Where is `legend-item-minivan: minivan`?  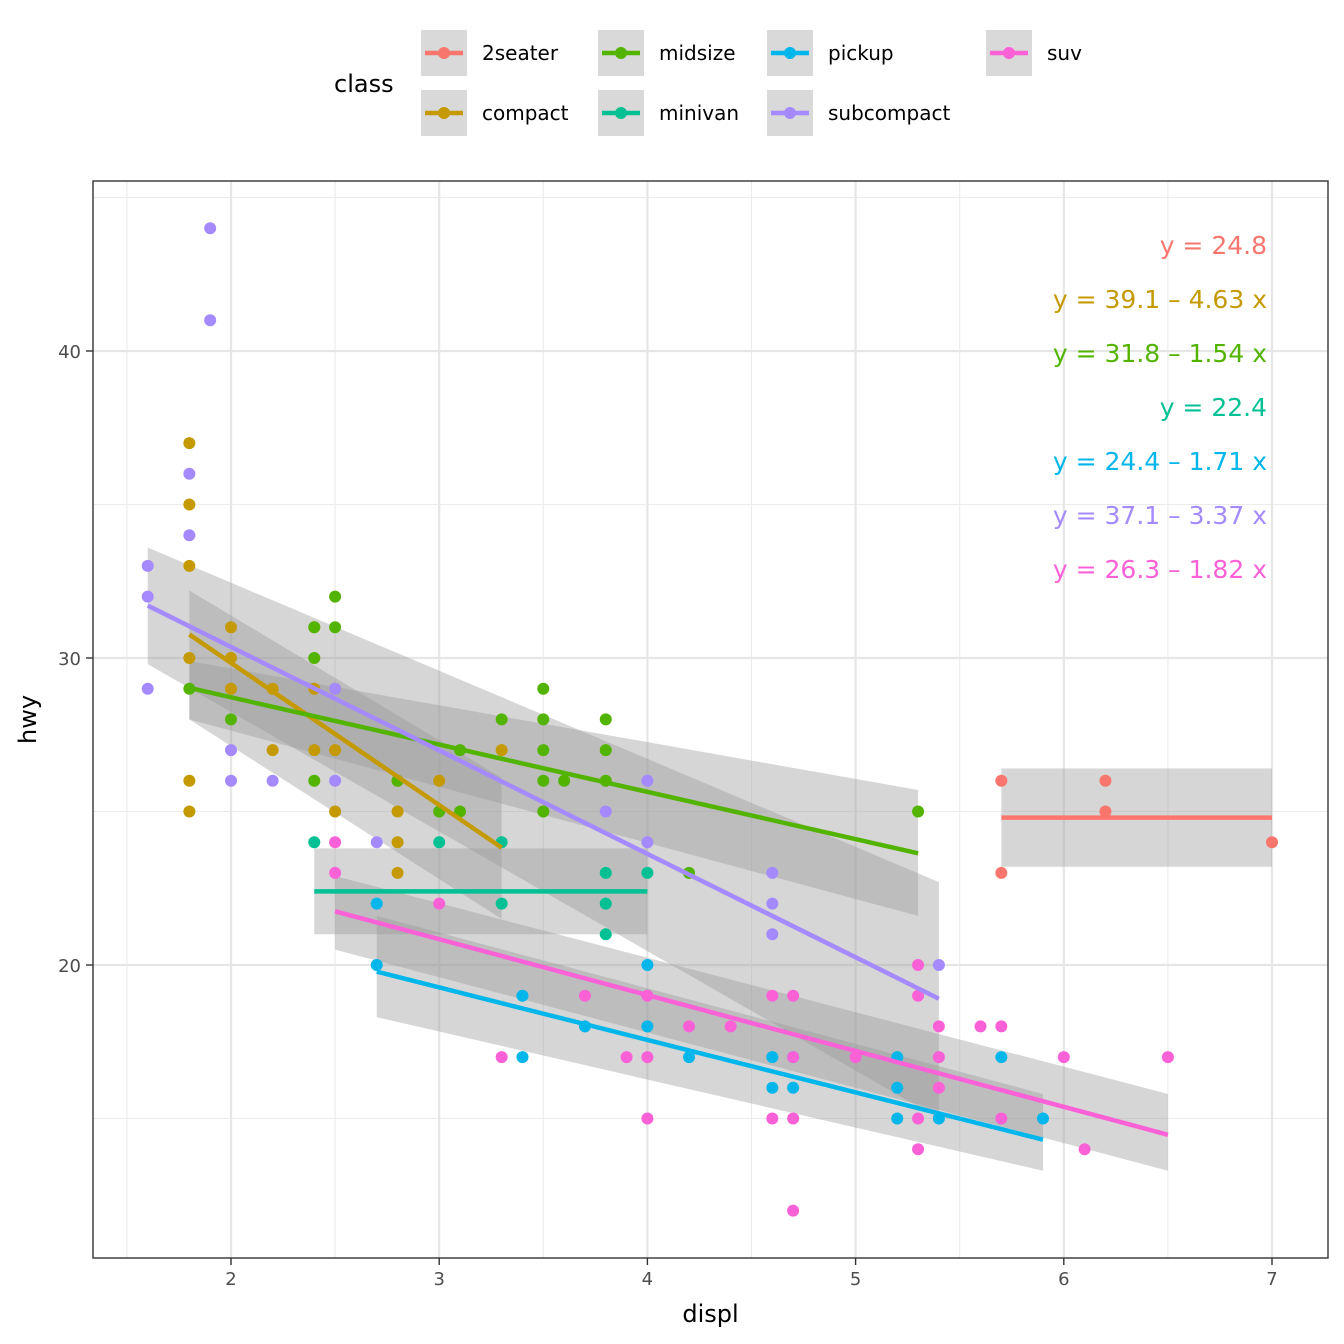
legend-item-minivan: minivan is located at coordinates (668, 113).